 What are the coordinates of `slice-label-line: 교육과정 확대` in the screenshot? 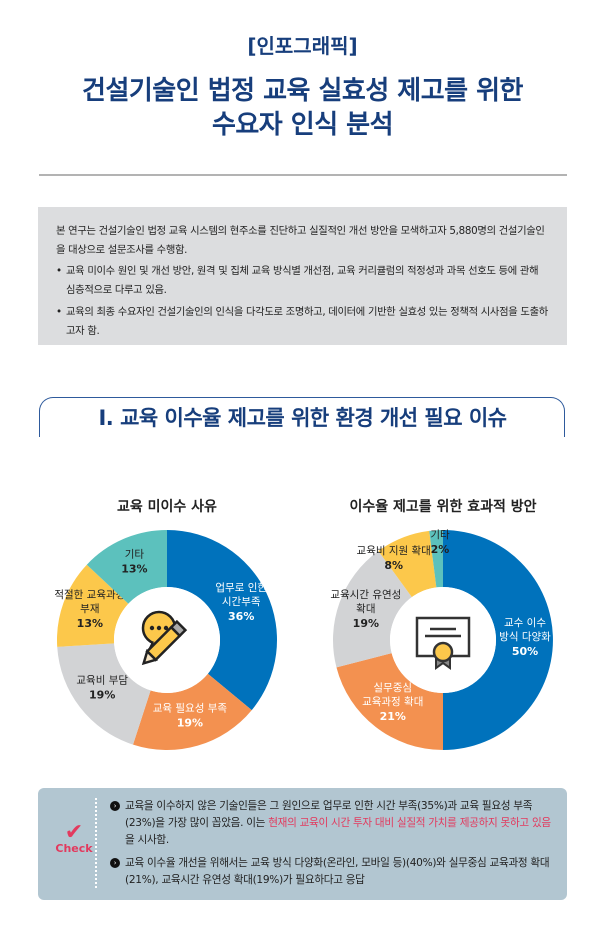 It's located at (392, 701).